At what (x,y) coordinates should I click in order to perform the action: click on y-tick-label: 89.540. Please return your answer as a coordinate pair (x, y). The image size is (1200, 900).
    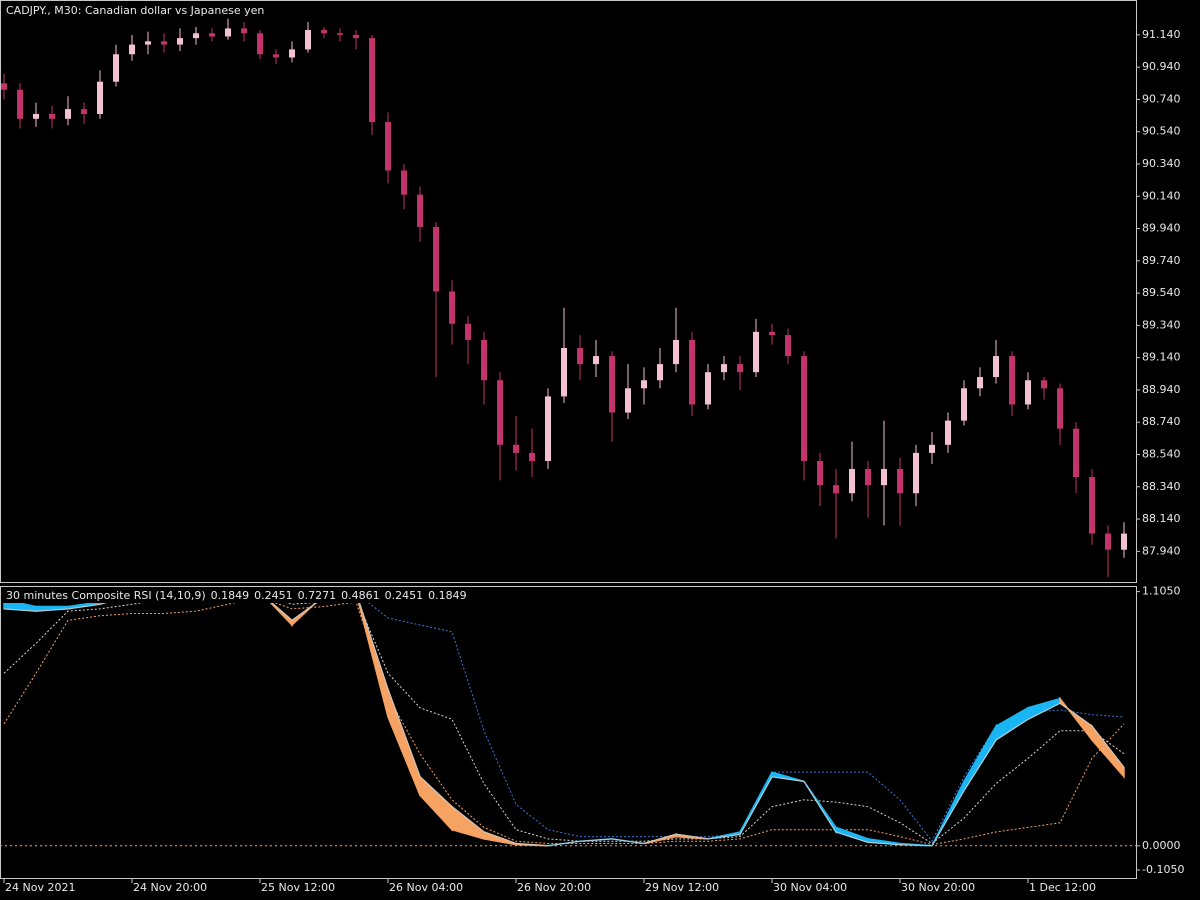
    Looking at the image, I should click on (1161, 292).